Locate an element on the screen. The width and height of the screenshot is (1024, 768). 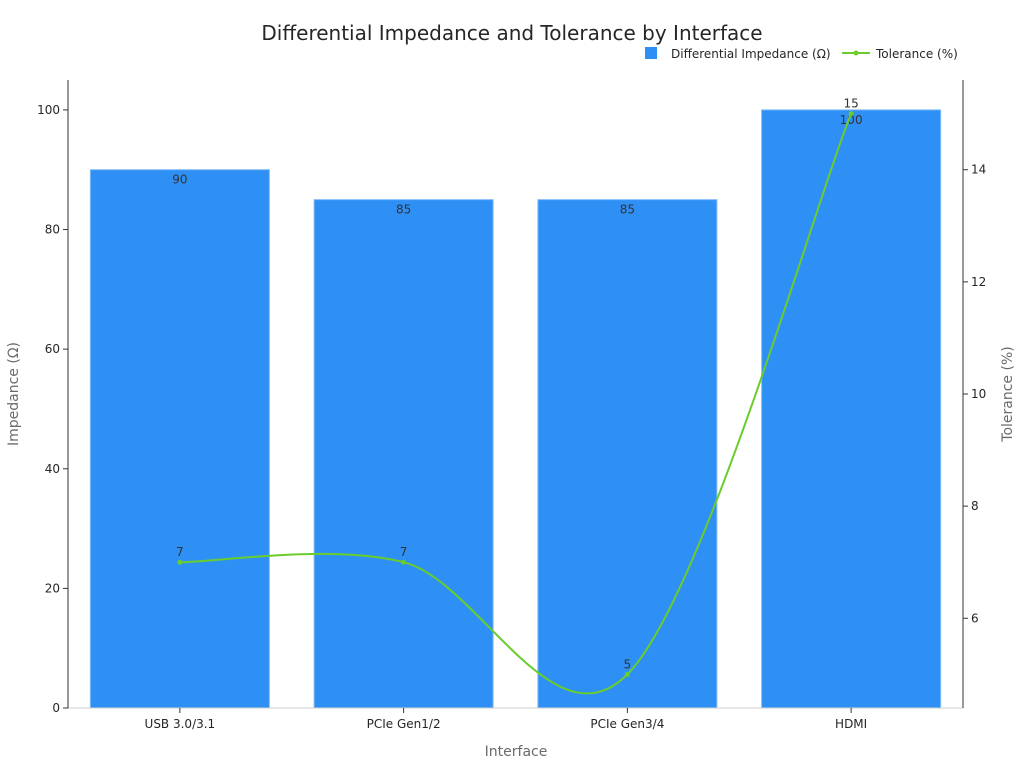
tolerance-label-pcie-gen1-2: 7 is located at coordinates (404, 552).